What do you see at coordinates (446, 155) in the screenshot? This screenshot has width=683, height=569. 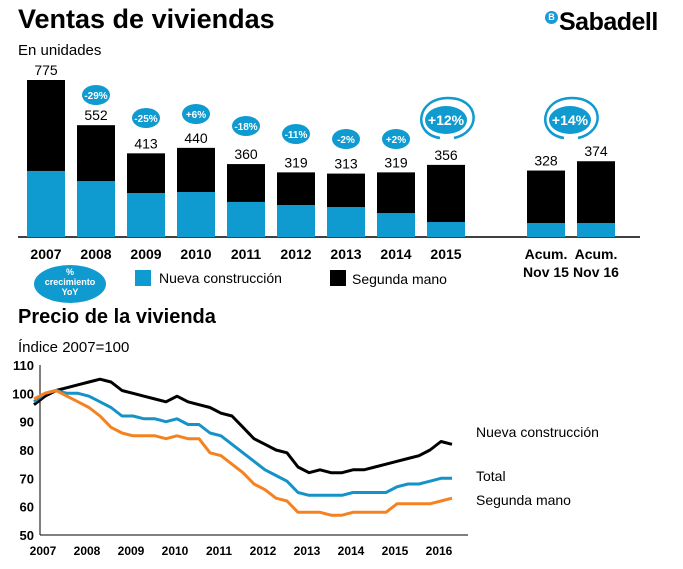 I see `bar-total-label: 356` at bounding box center [446, 155].